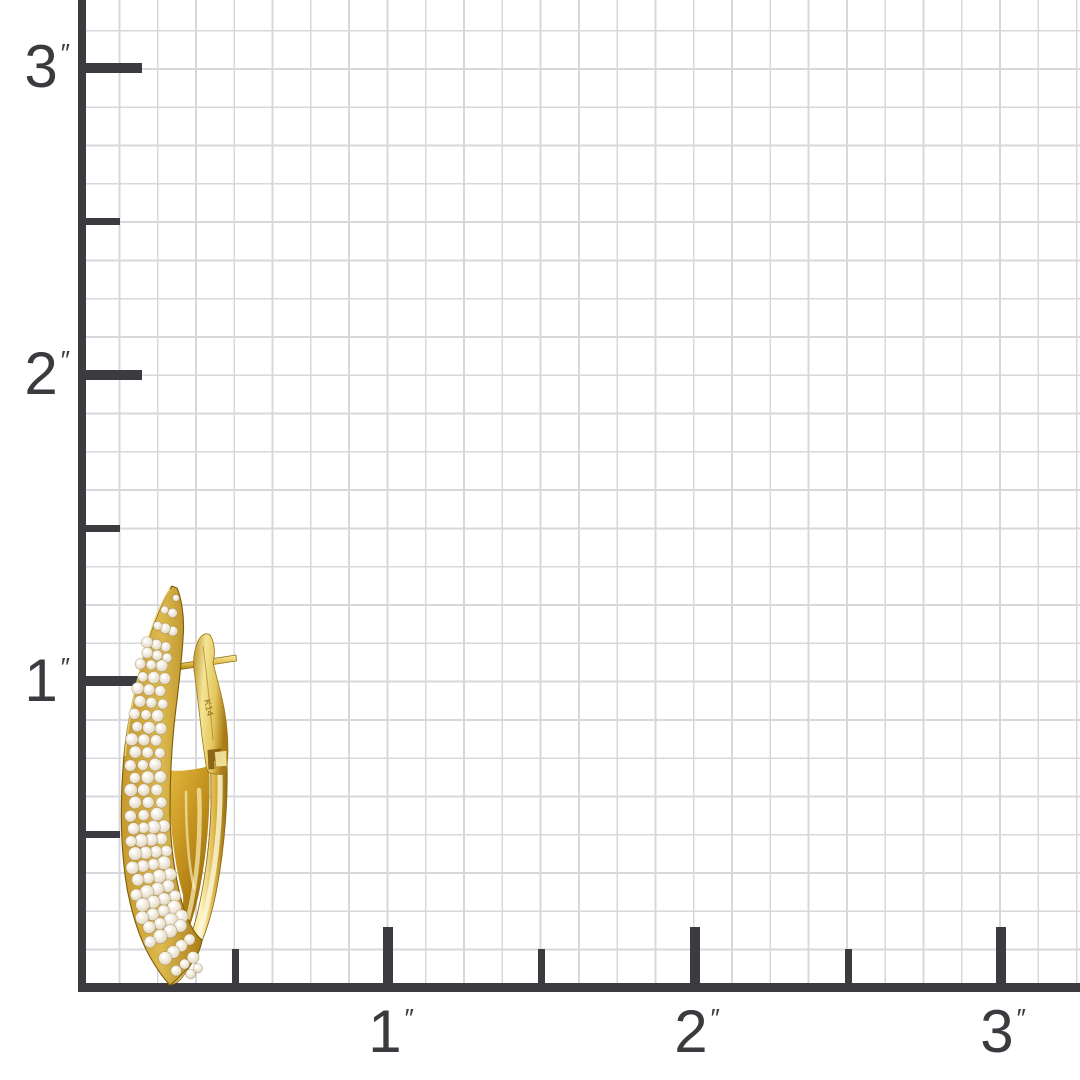 The width and height of the screenshot is (1080, 1080). I want to click on earring-back-band, so click(197, 870).